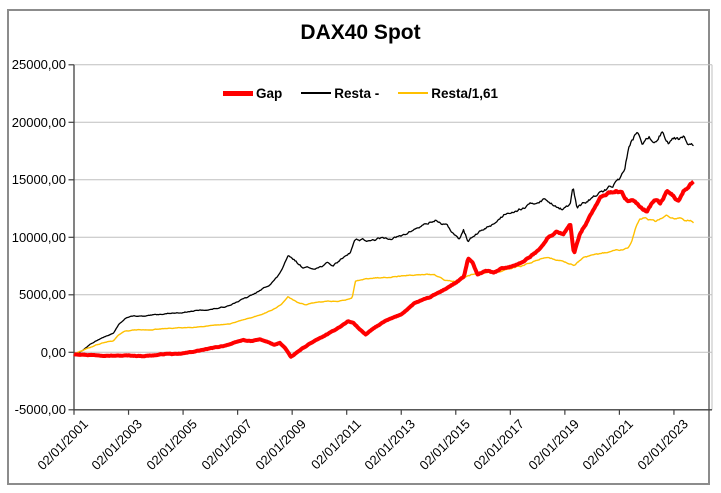 Image resolution: width=721 pixels, height=493 pixels. Describe the element at coordinates (40, 410) in the screenshot. I see `y-axis-label: -5000,00` at that location.